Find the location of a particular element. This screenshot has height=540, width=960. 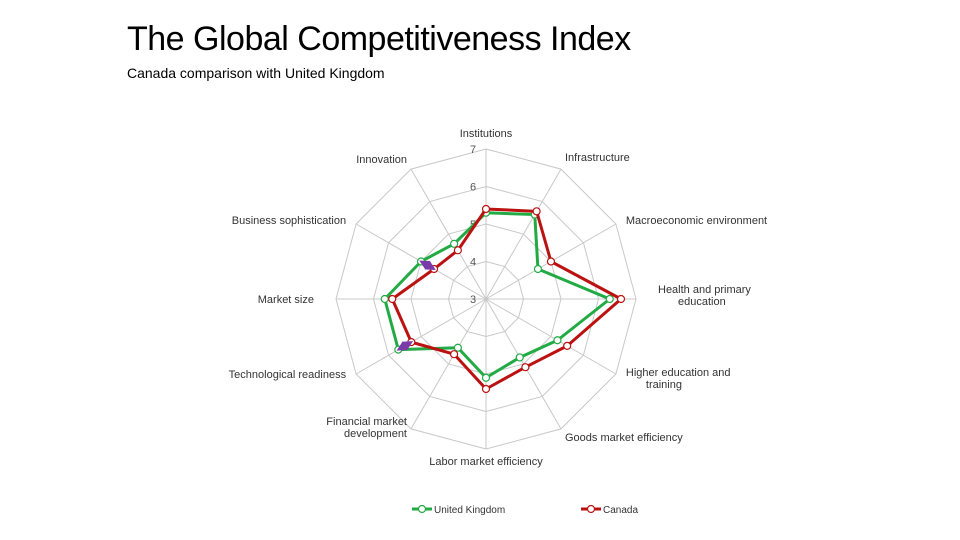

chart-subtitle: Canada comparison with United Kingdom is located at coordinates (256, 73).